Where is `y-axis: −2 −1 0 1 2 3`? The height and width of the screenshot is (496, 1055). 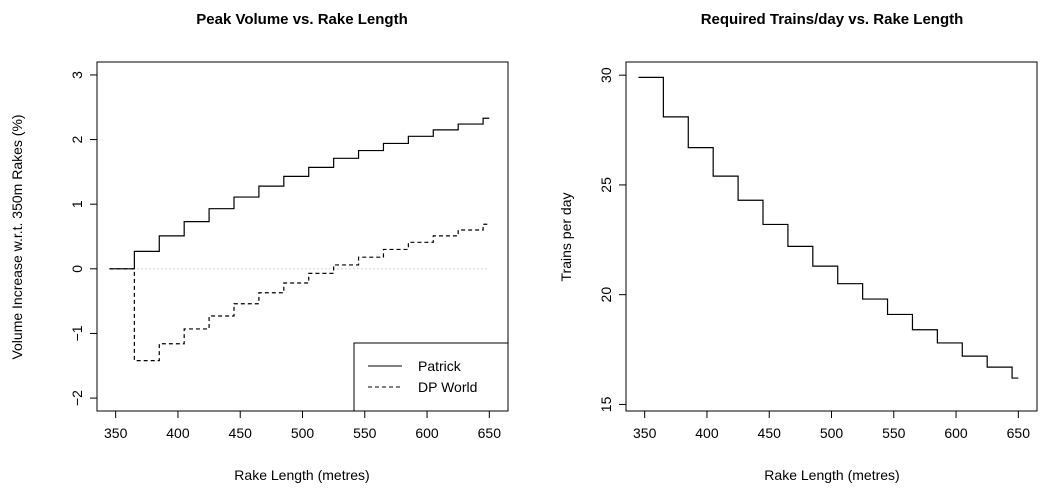 y-axis: −2 −1 0 1 2 3 is located at coordinates (83, 238).